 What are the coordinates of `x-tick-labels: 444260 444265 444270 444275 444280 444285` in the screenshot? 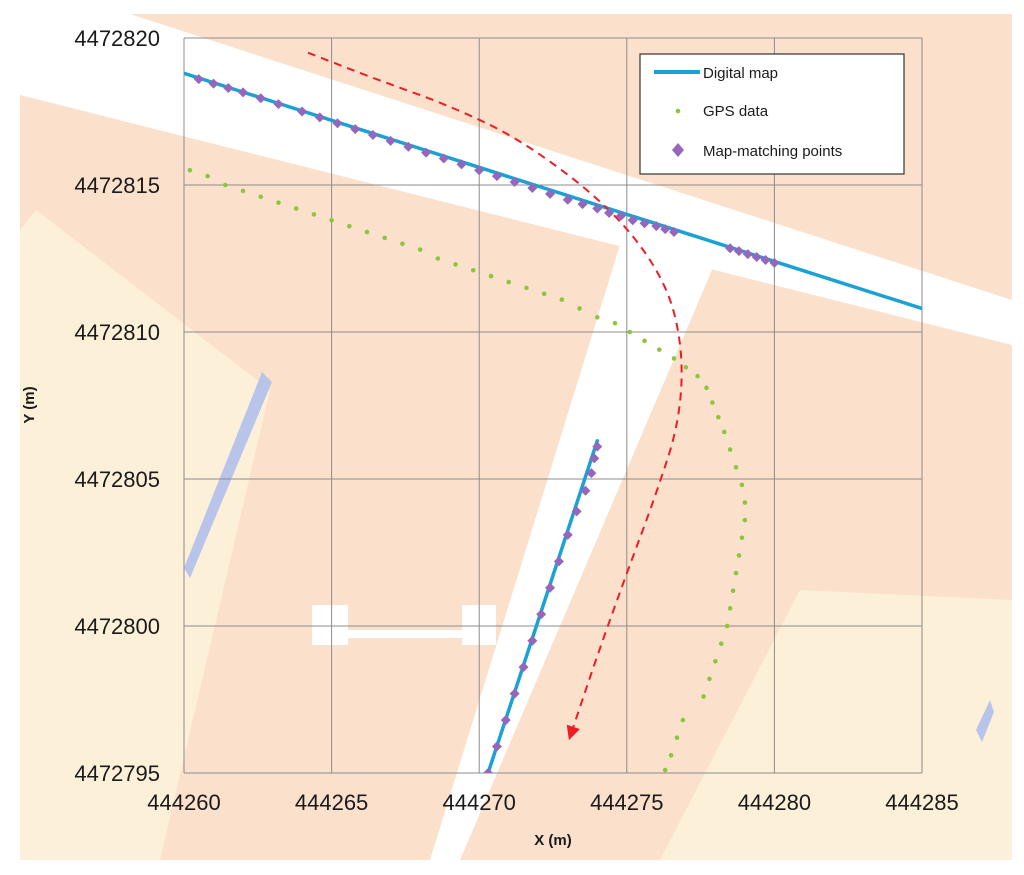 It's located at (552, 802).